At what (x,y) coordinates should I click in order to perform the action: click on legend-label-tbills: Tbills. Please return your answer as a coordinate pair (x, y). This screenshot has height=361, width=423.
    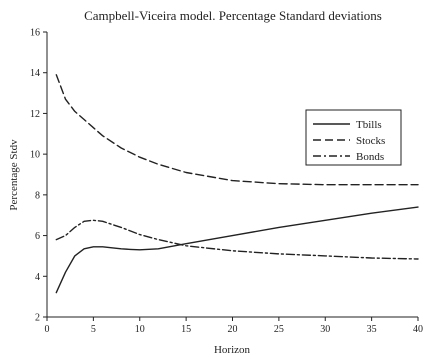
    Looking at the image, I should click on (369, 125).